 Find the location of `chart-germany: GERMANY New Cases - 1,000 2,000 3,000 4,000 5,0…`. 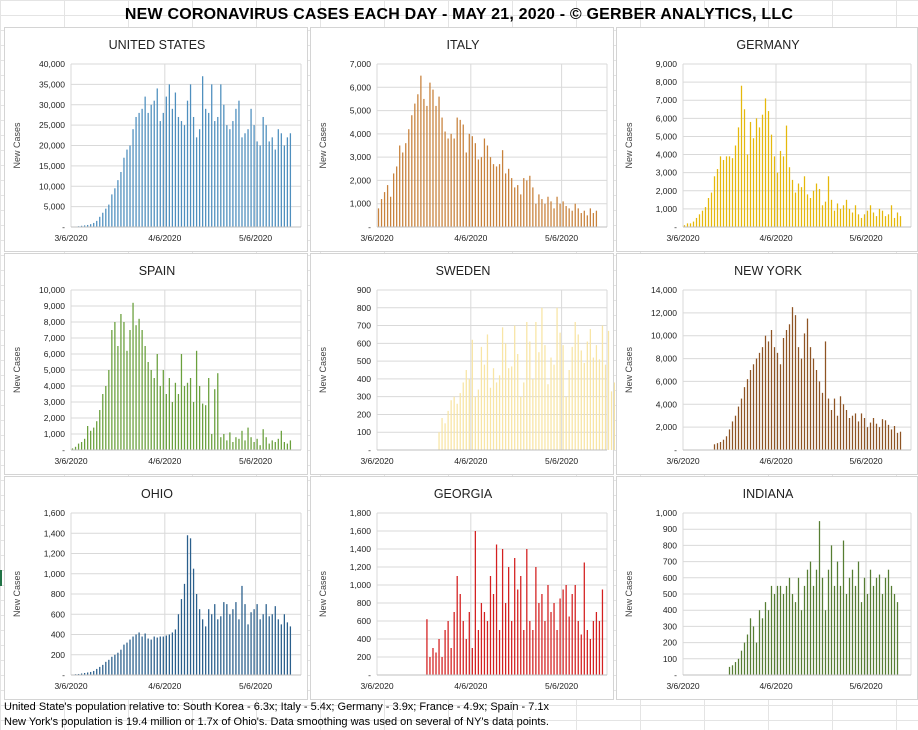

chart-germany: GERMANY New Cases - 1,000 2,000 3,000 4,000 5,0… is located at coordinates (767, 139).